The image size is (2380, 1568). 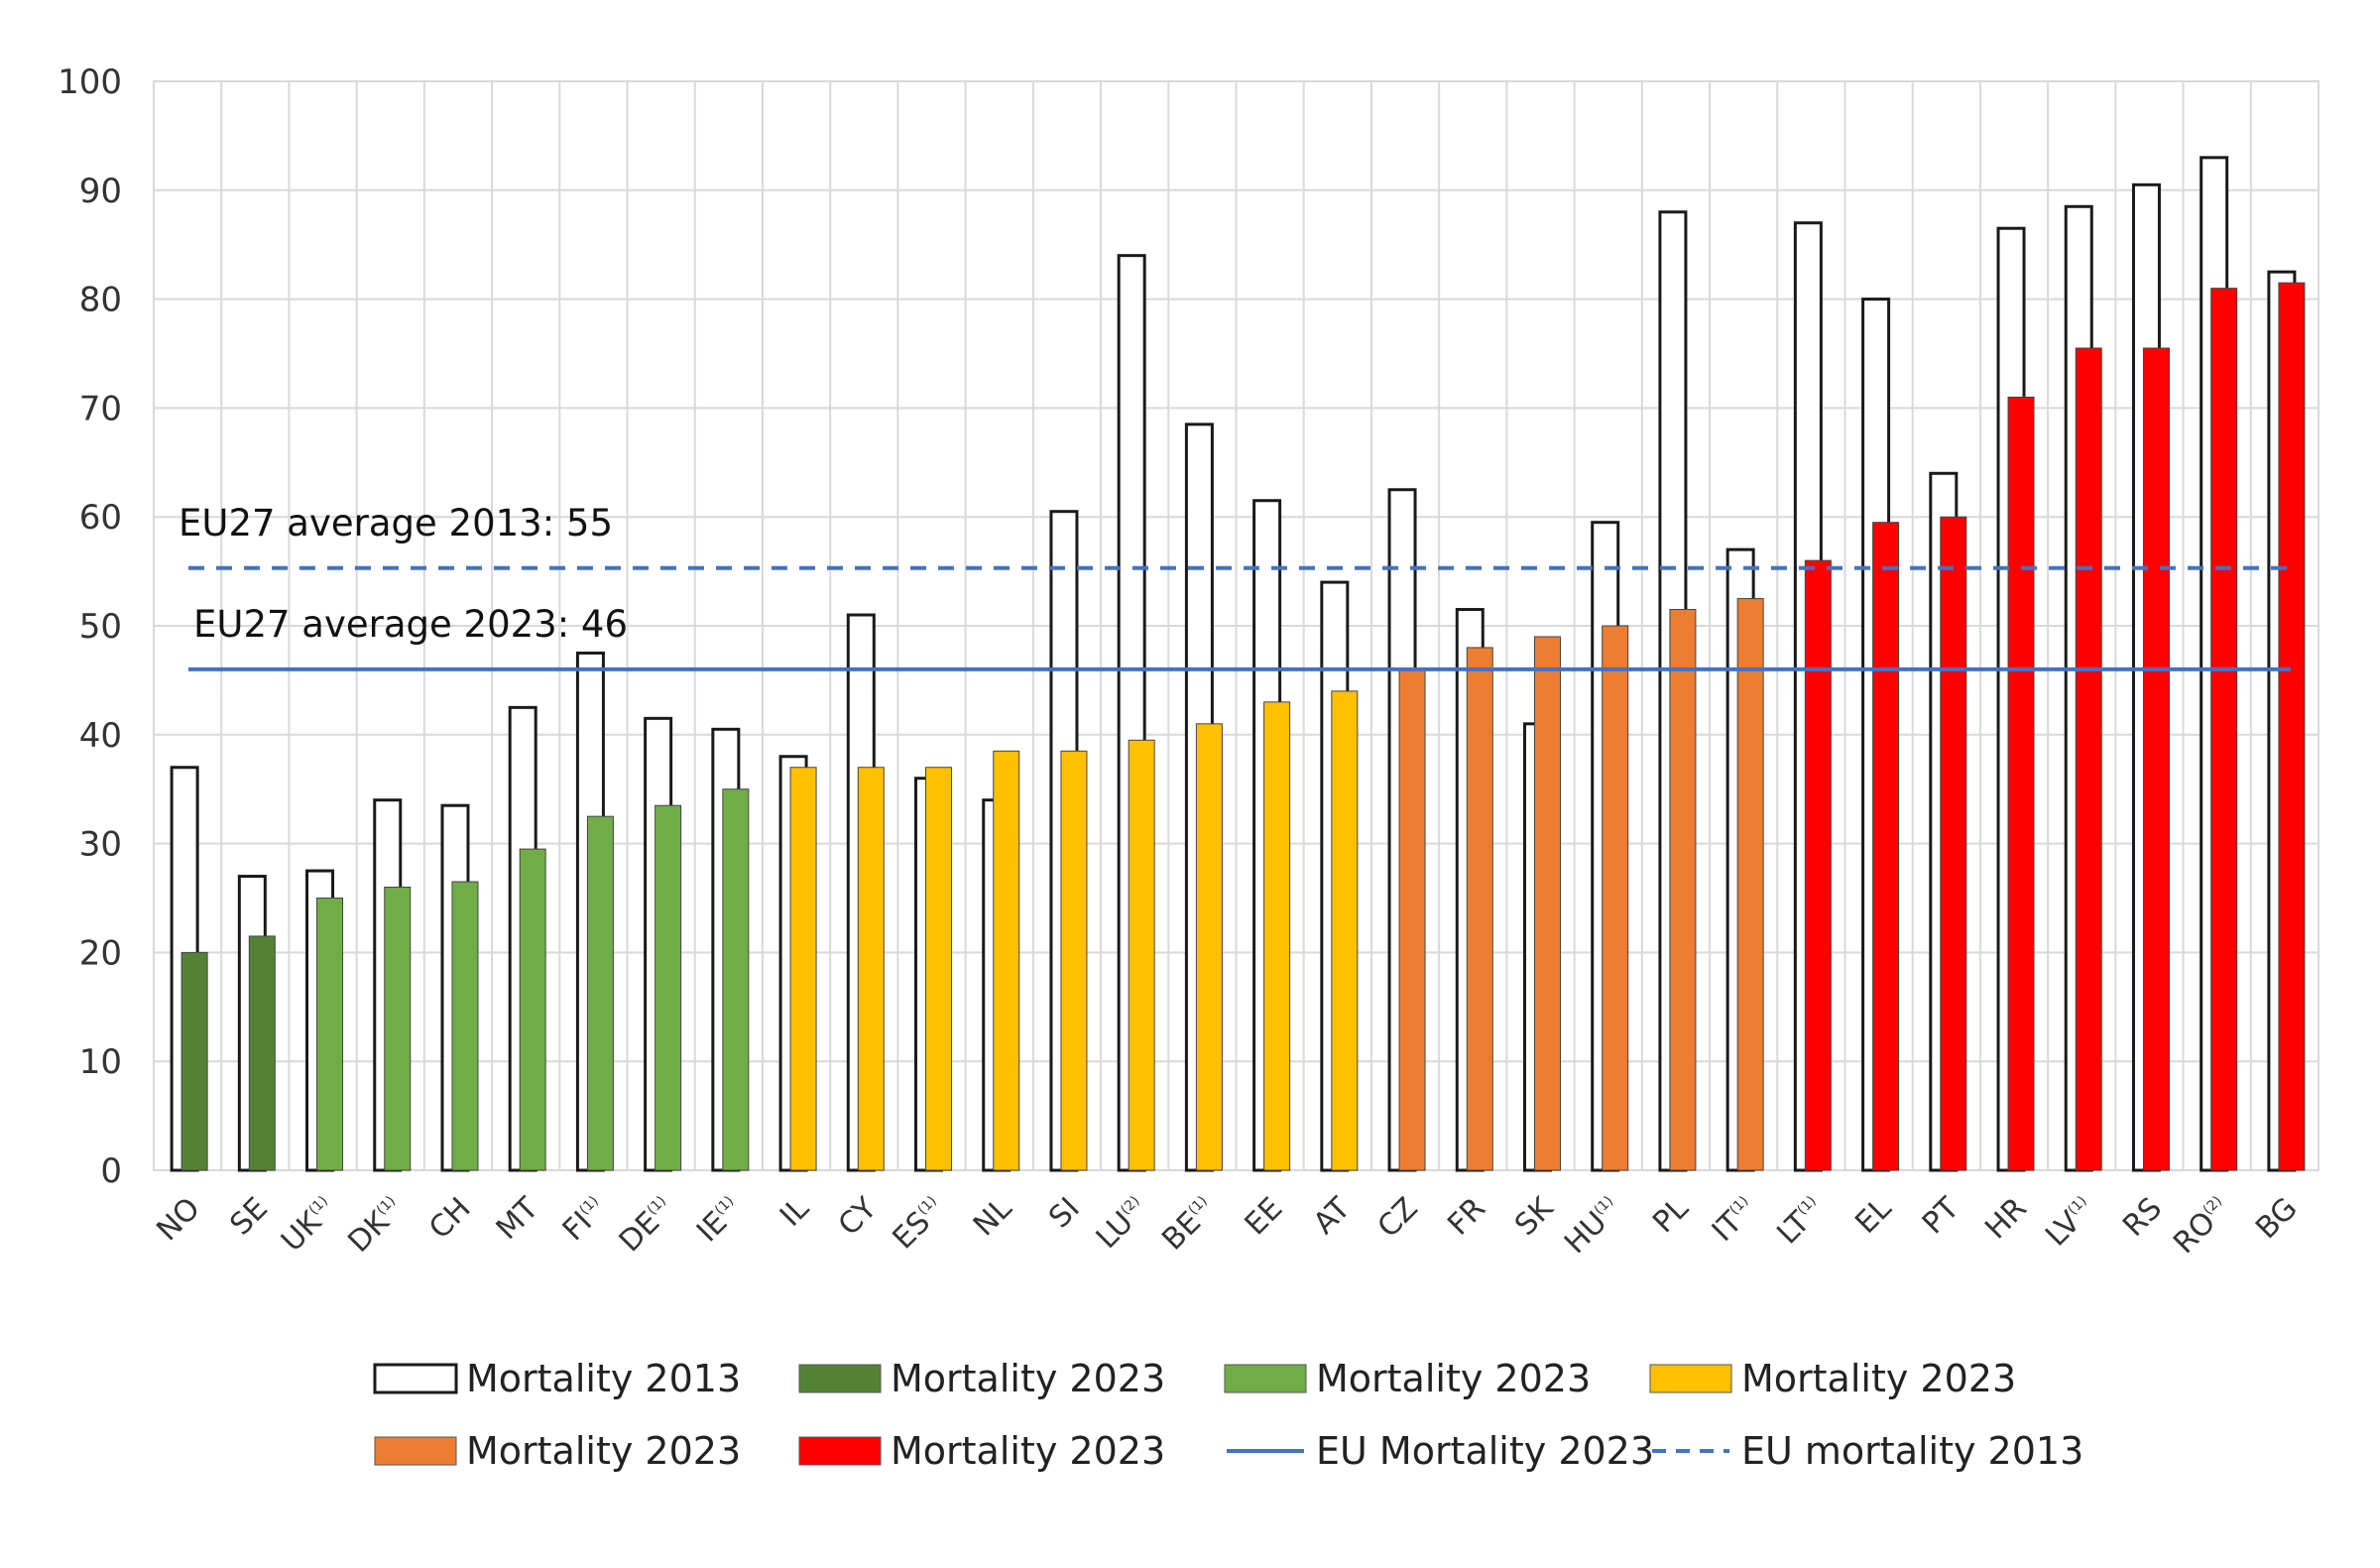 I want to click on y-tick-label: 70, so click(x=100, y=408).